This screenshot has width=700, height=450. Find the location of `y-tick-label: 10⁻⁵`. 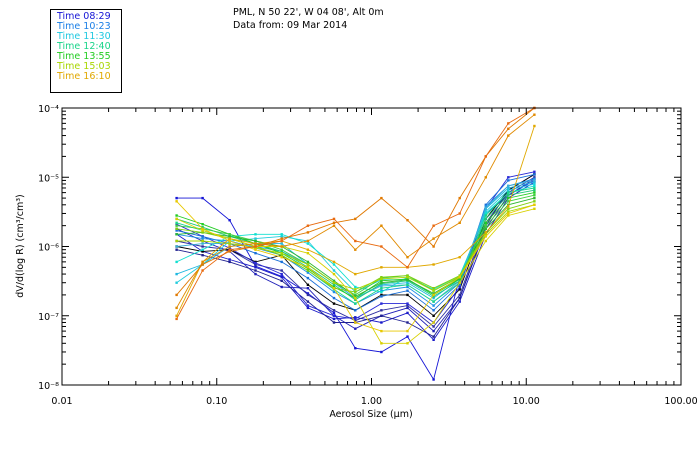

y-tick-label: 10⁻⁵ is located at coordinates (48, 178).